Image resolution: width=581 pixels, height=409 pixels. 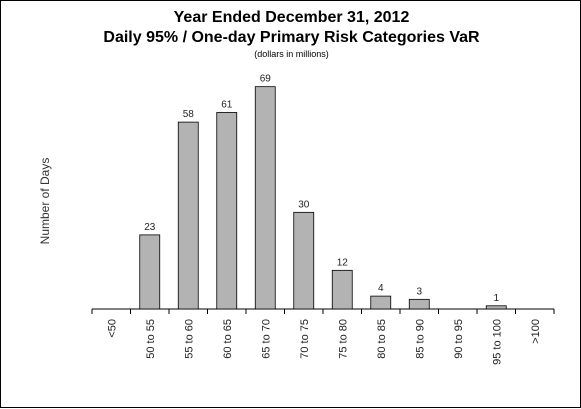 I want to click on data-label: 30, so click(x=304, y=204).